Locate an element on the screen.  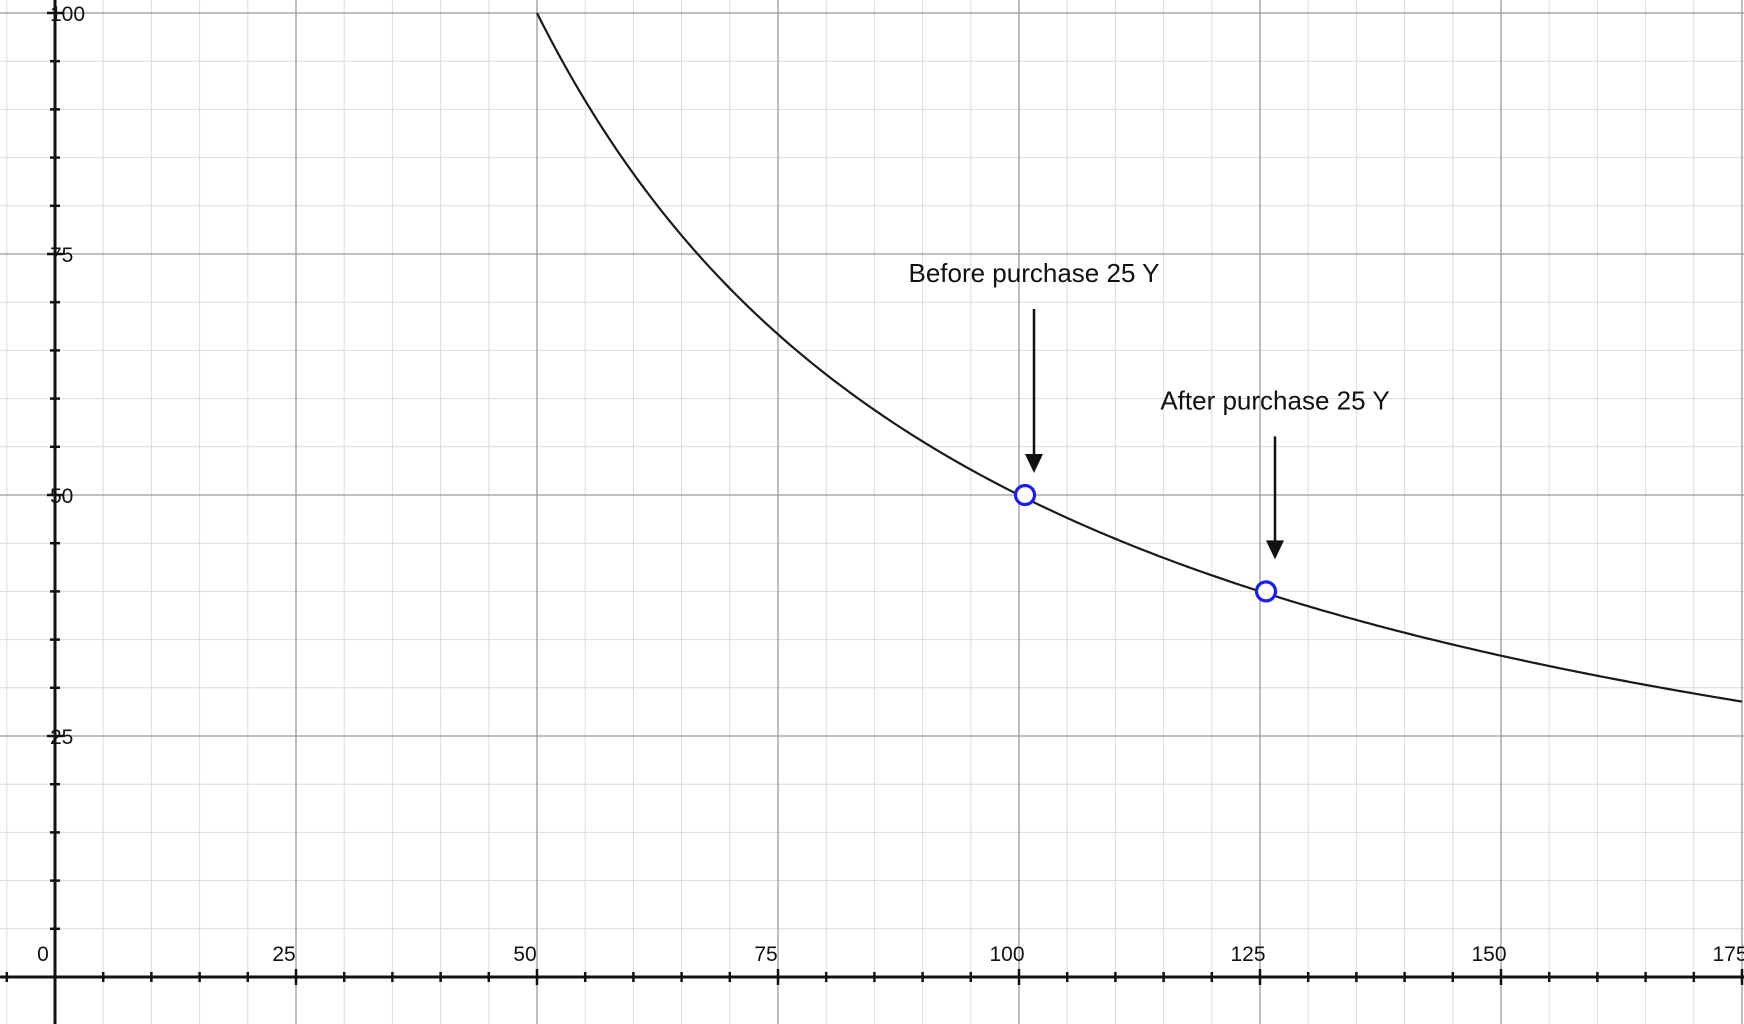
annotation-label: After purchase 25 Y is located at coordinates (1274, 400).